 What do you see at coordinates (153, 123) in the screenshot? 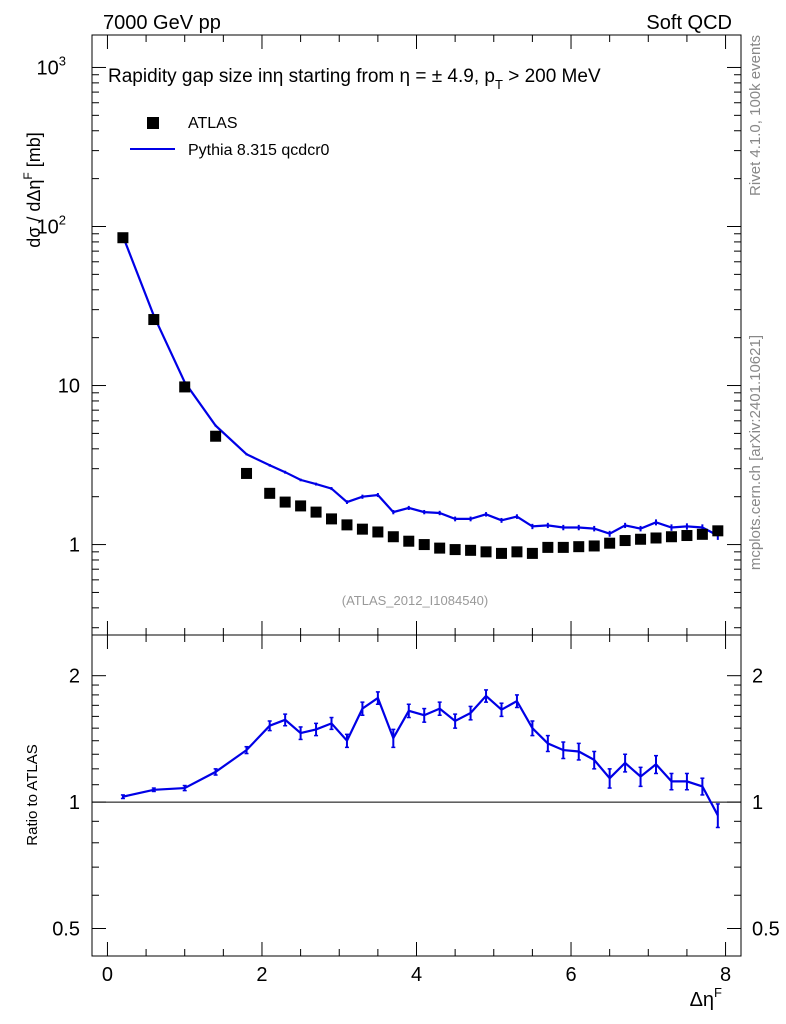
I see `legend-data-marker` at bounding box center [153, 123].